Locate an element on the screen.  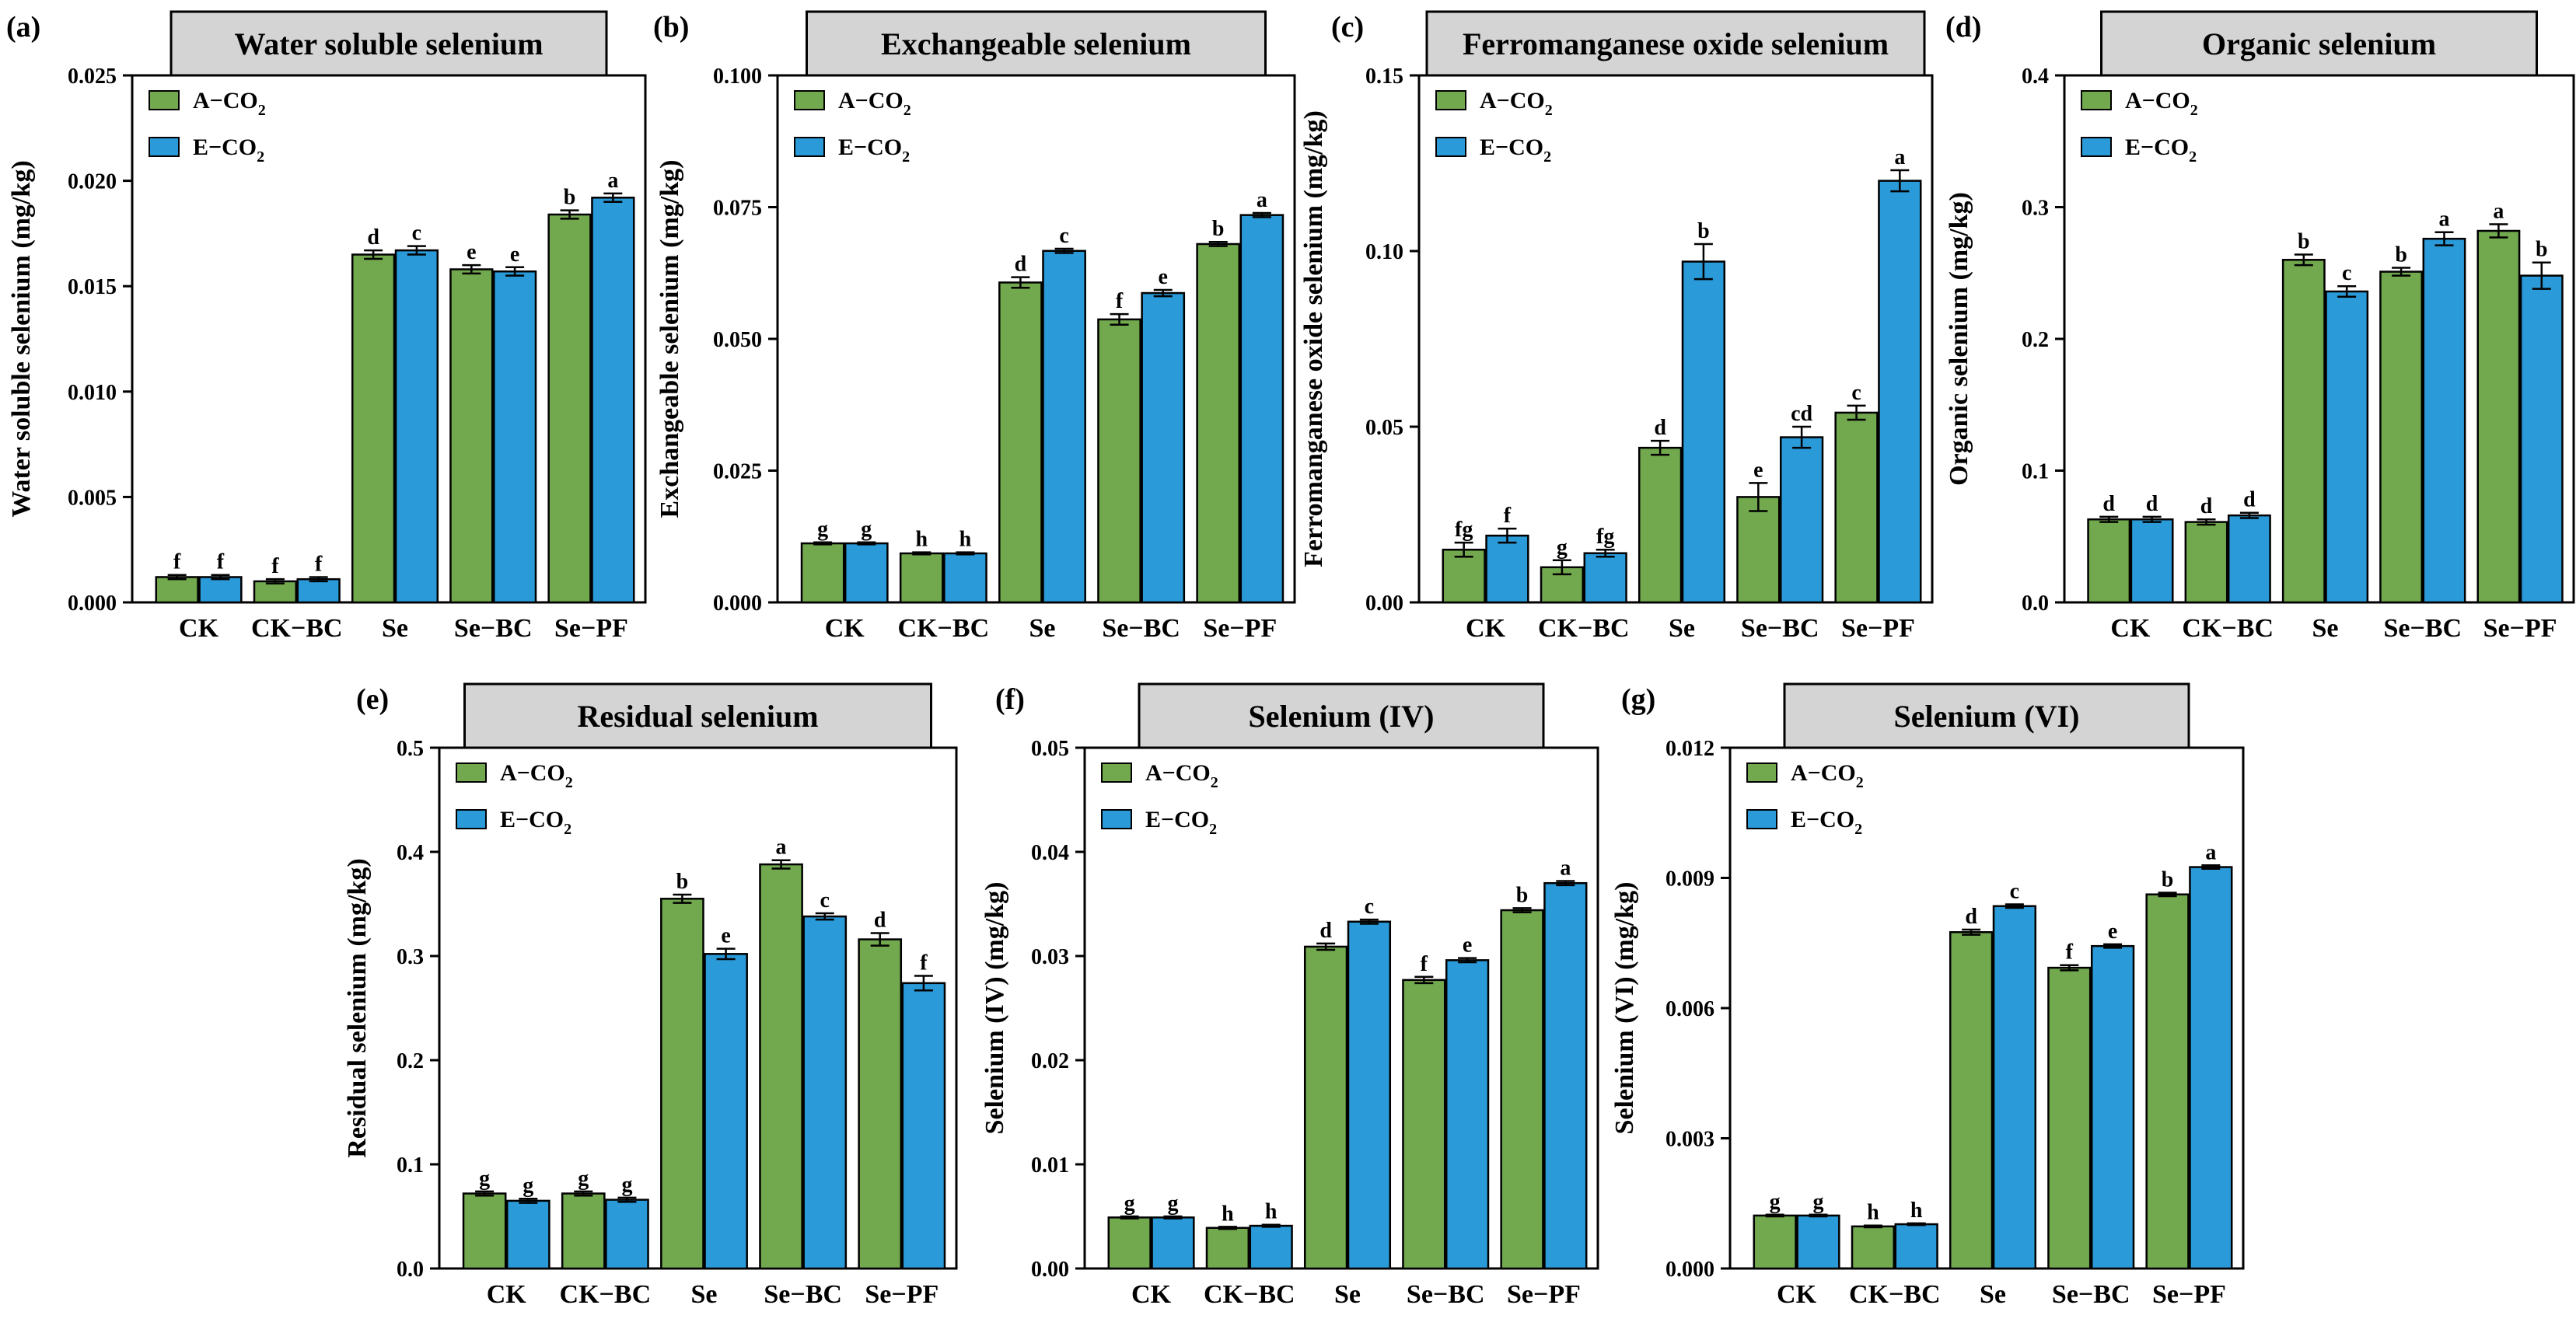
y-axis-label: Ferromanganese oxide selenium (mg/kg) is located at coordinates (1313, 338).